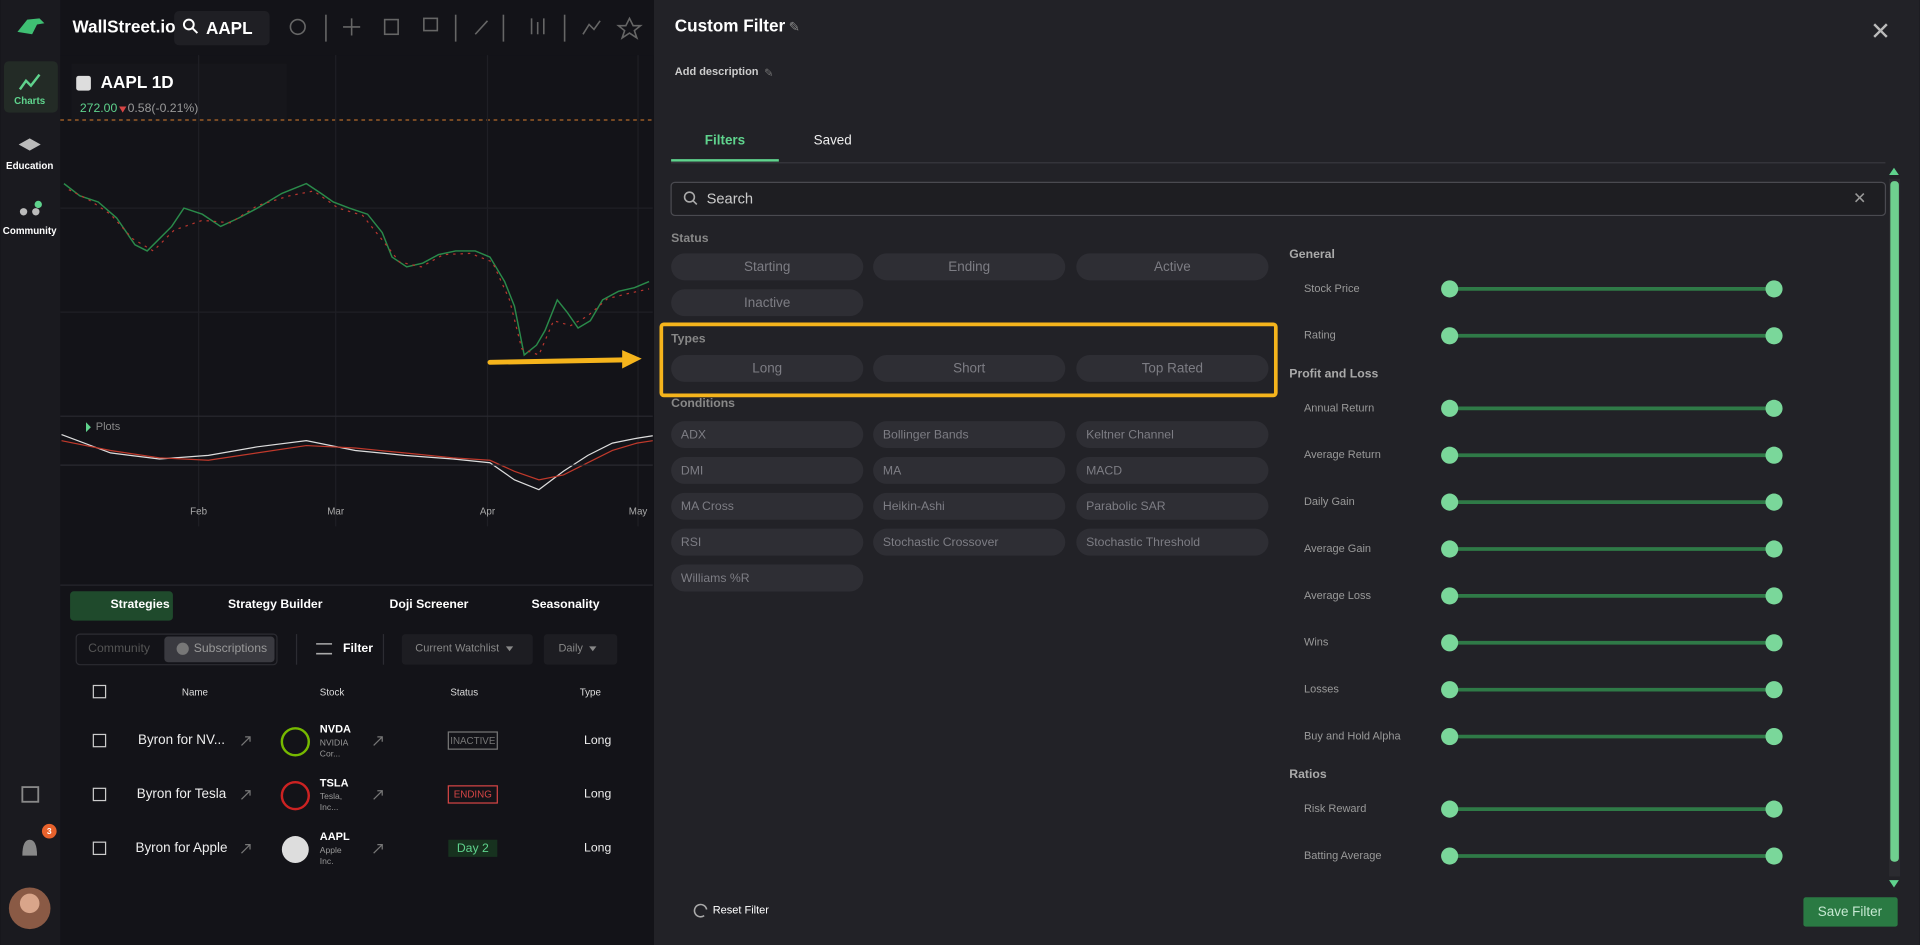 The height and width of the screenshot is (945, 1920). What do you see at coordinates (1850, 911) in the screenshot?
I see `save-button-label: Save Filter` at bounding box center [1850, 911].